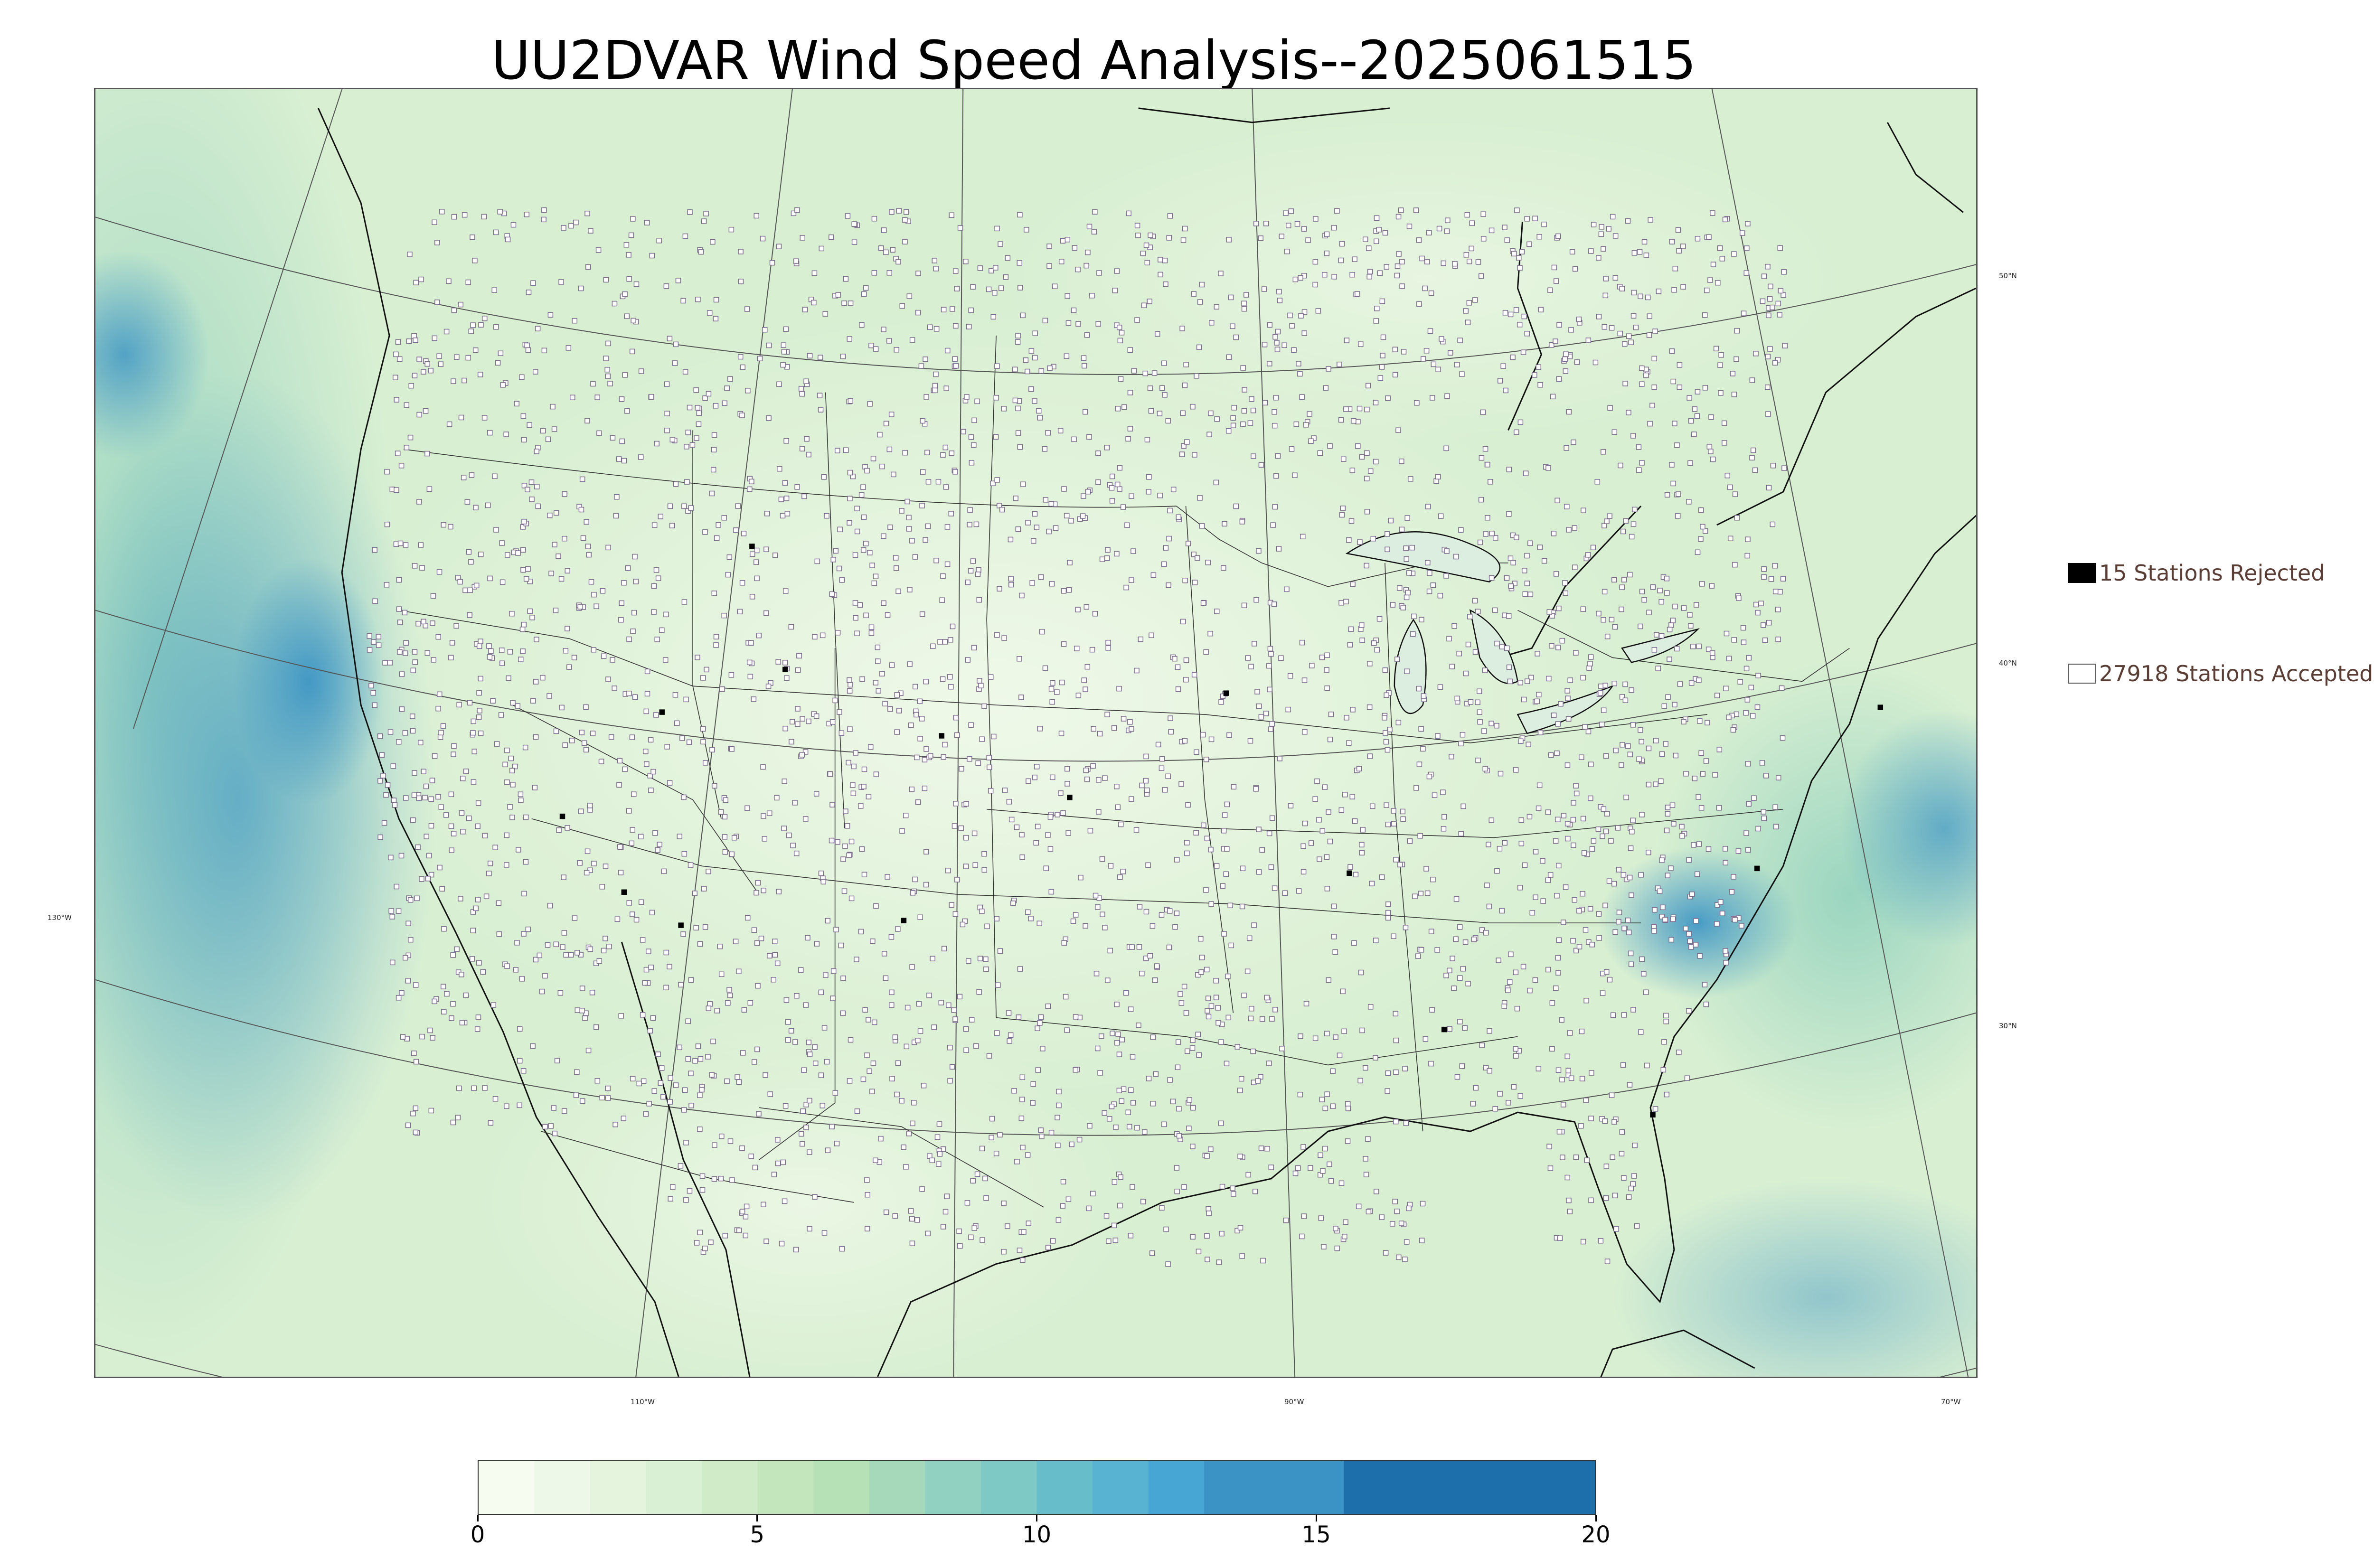 The image size is (2374, 1568). I want to click on colorbar, so click(1037, 1488).